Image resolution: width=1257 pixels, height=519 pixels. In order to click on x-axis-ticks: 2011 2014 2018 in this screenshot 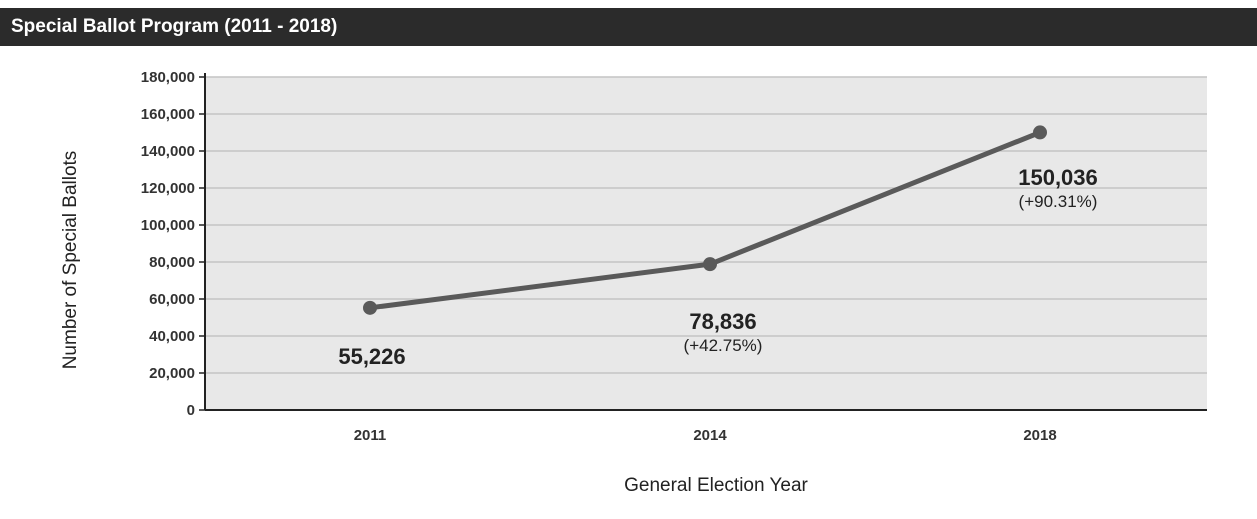, I will do `click(705, 435)`.